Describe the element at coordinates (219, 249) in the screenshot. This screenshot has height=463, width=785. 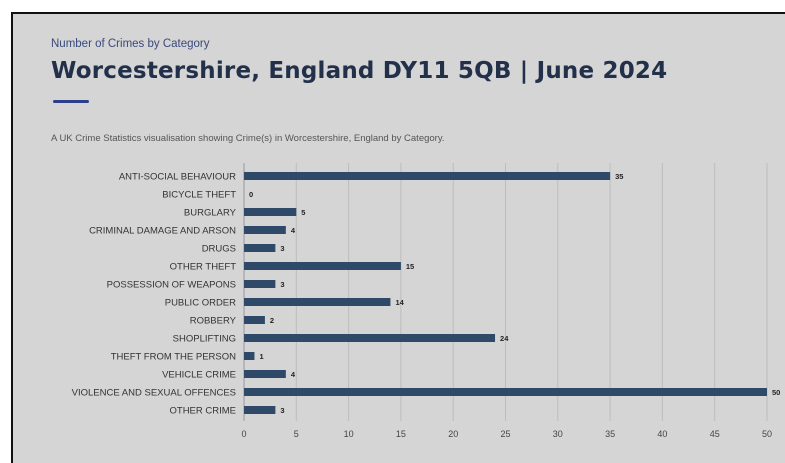
I see `category-label: DRUGS` at that location.